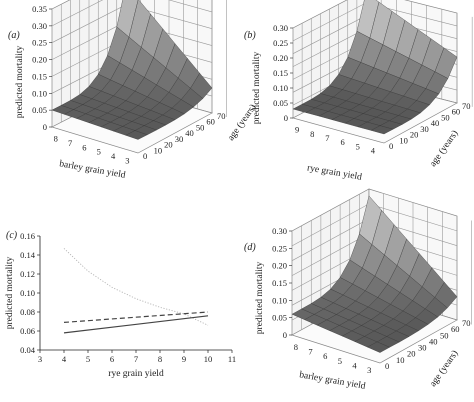 The image size is (474, 402). I want to click on y-tick-label: 0.06, so click(27, 331).